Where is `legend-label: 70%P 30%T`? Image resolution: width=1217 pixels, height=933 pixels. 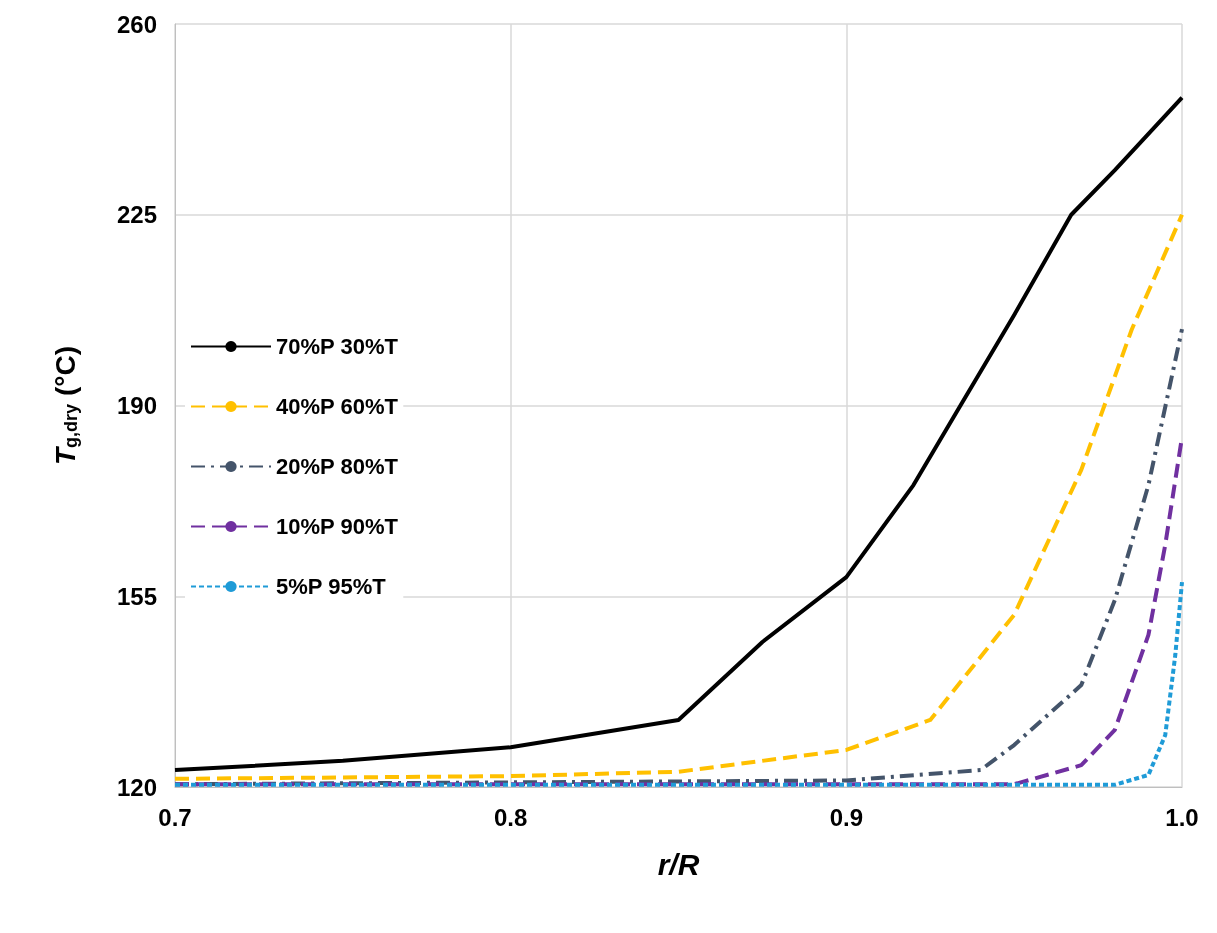 legend-label: 70%P 30%T is located at coordinates (337, 346).